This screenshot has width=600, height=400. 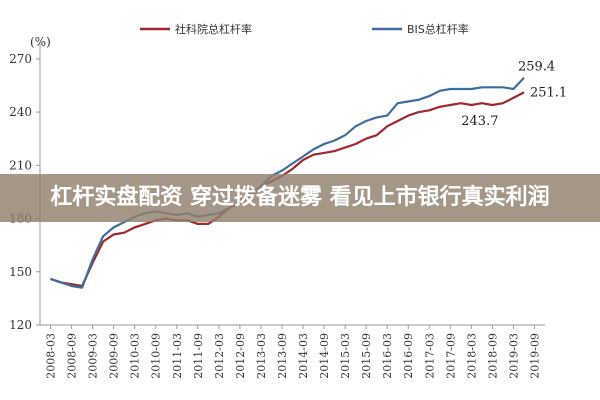 I want to click on y-tick-label: 120, so click(x=20, y=325).